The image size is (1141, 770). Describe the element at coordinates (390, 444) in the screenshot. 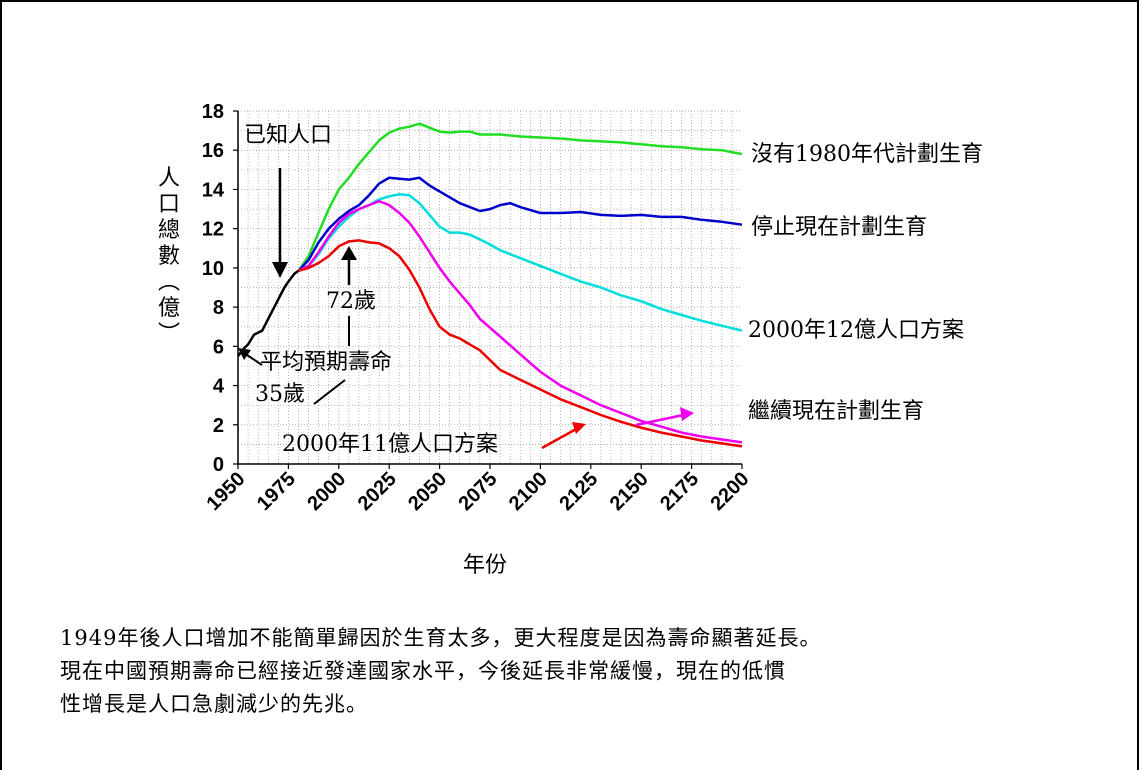

I see `label-1-1-billion-plan: 2000年11億人口方案` at that location.